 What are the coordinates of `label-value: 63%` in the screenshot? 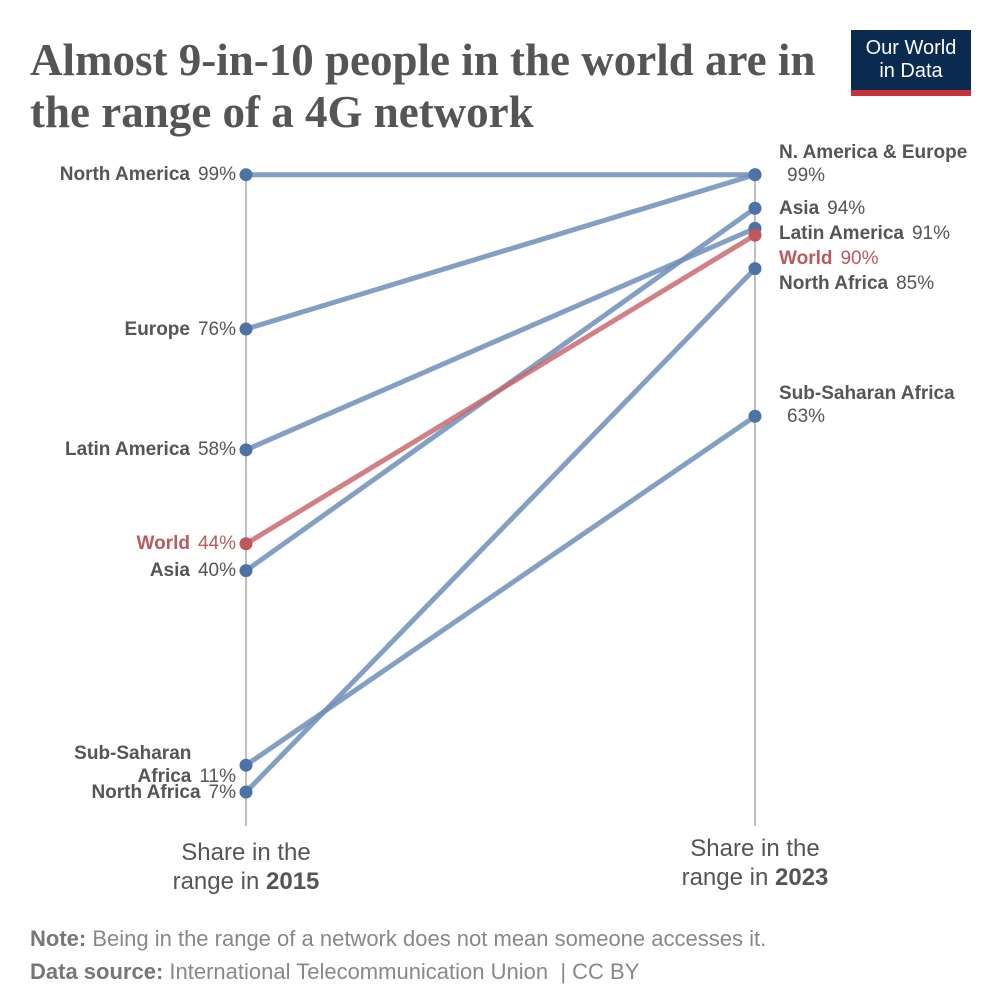 It's located at (806, 417).